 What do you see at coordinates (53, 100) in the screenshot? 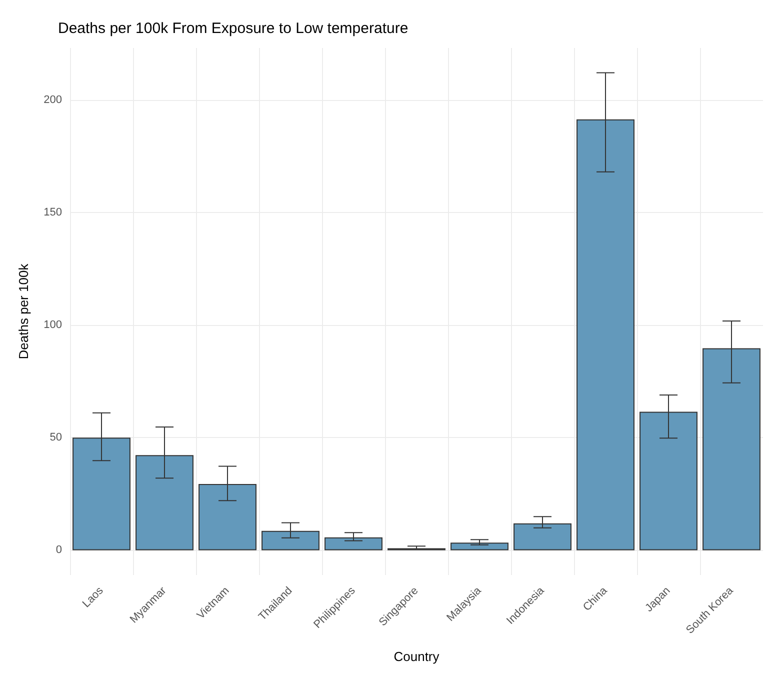
I see `y-tick-label: 200` at bounding box center [53, 100].